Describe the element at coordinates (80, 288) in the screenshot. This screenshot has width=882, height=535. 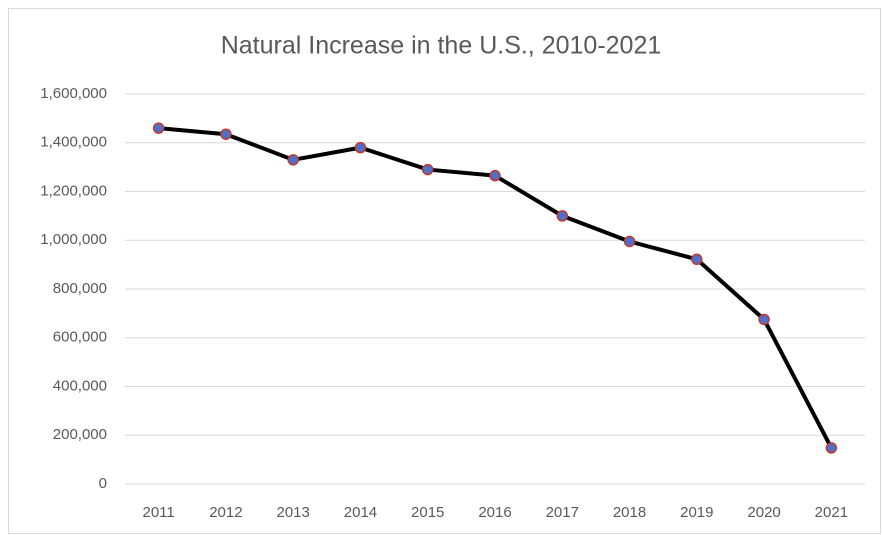
I see `y-tick-label: 800,000` at that location.